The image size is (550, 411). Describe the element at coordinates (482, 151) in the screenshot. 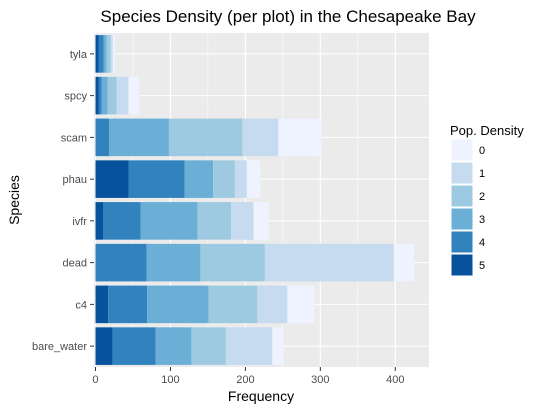

I see `legend-label-0: 0` at that location.